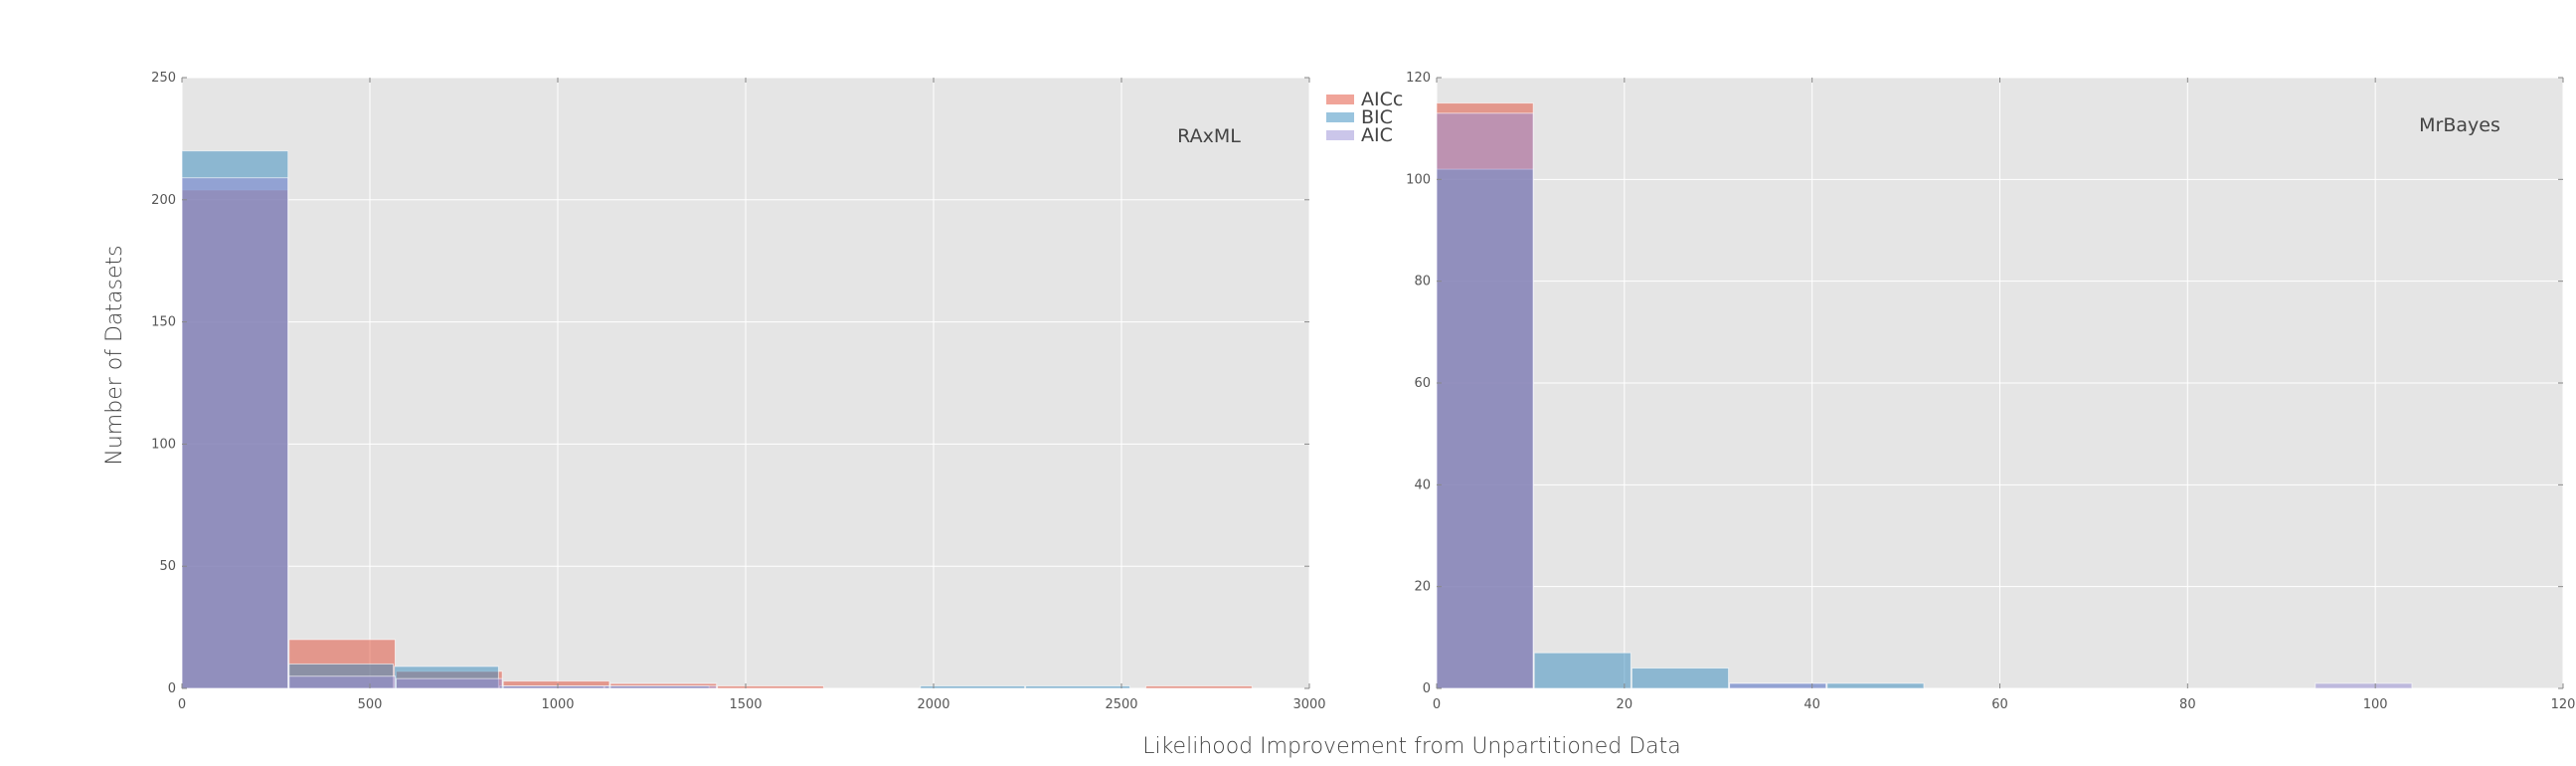  What do you see at coordinates (163, 78) in the screenshot?
I see `y-tick-label: 250` at bounding box center [163, 78].